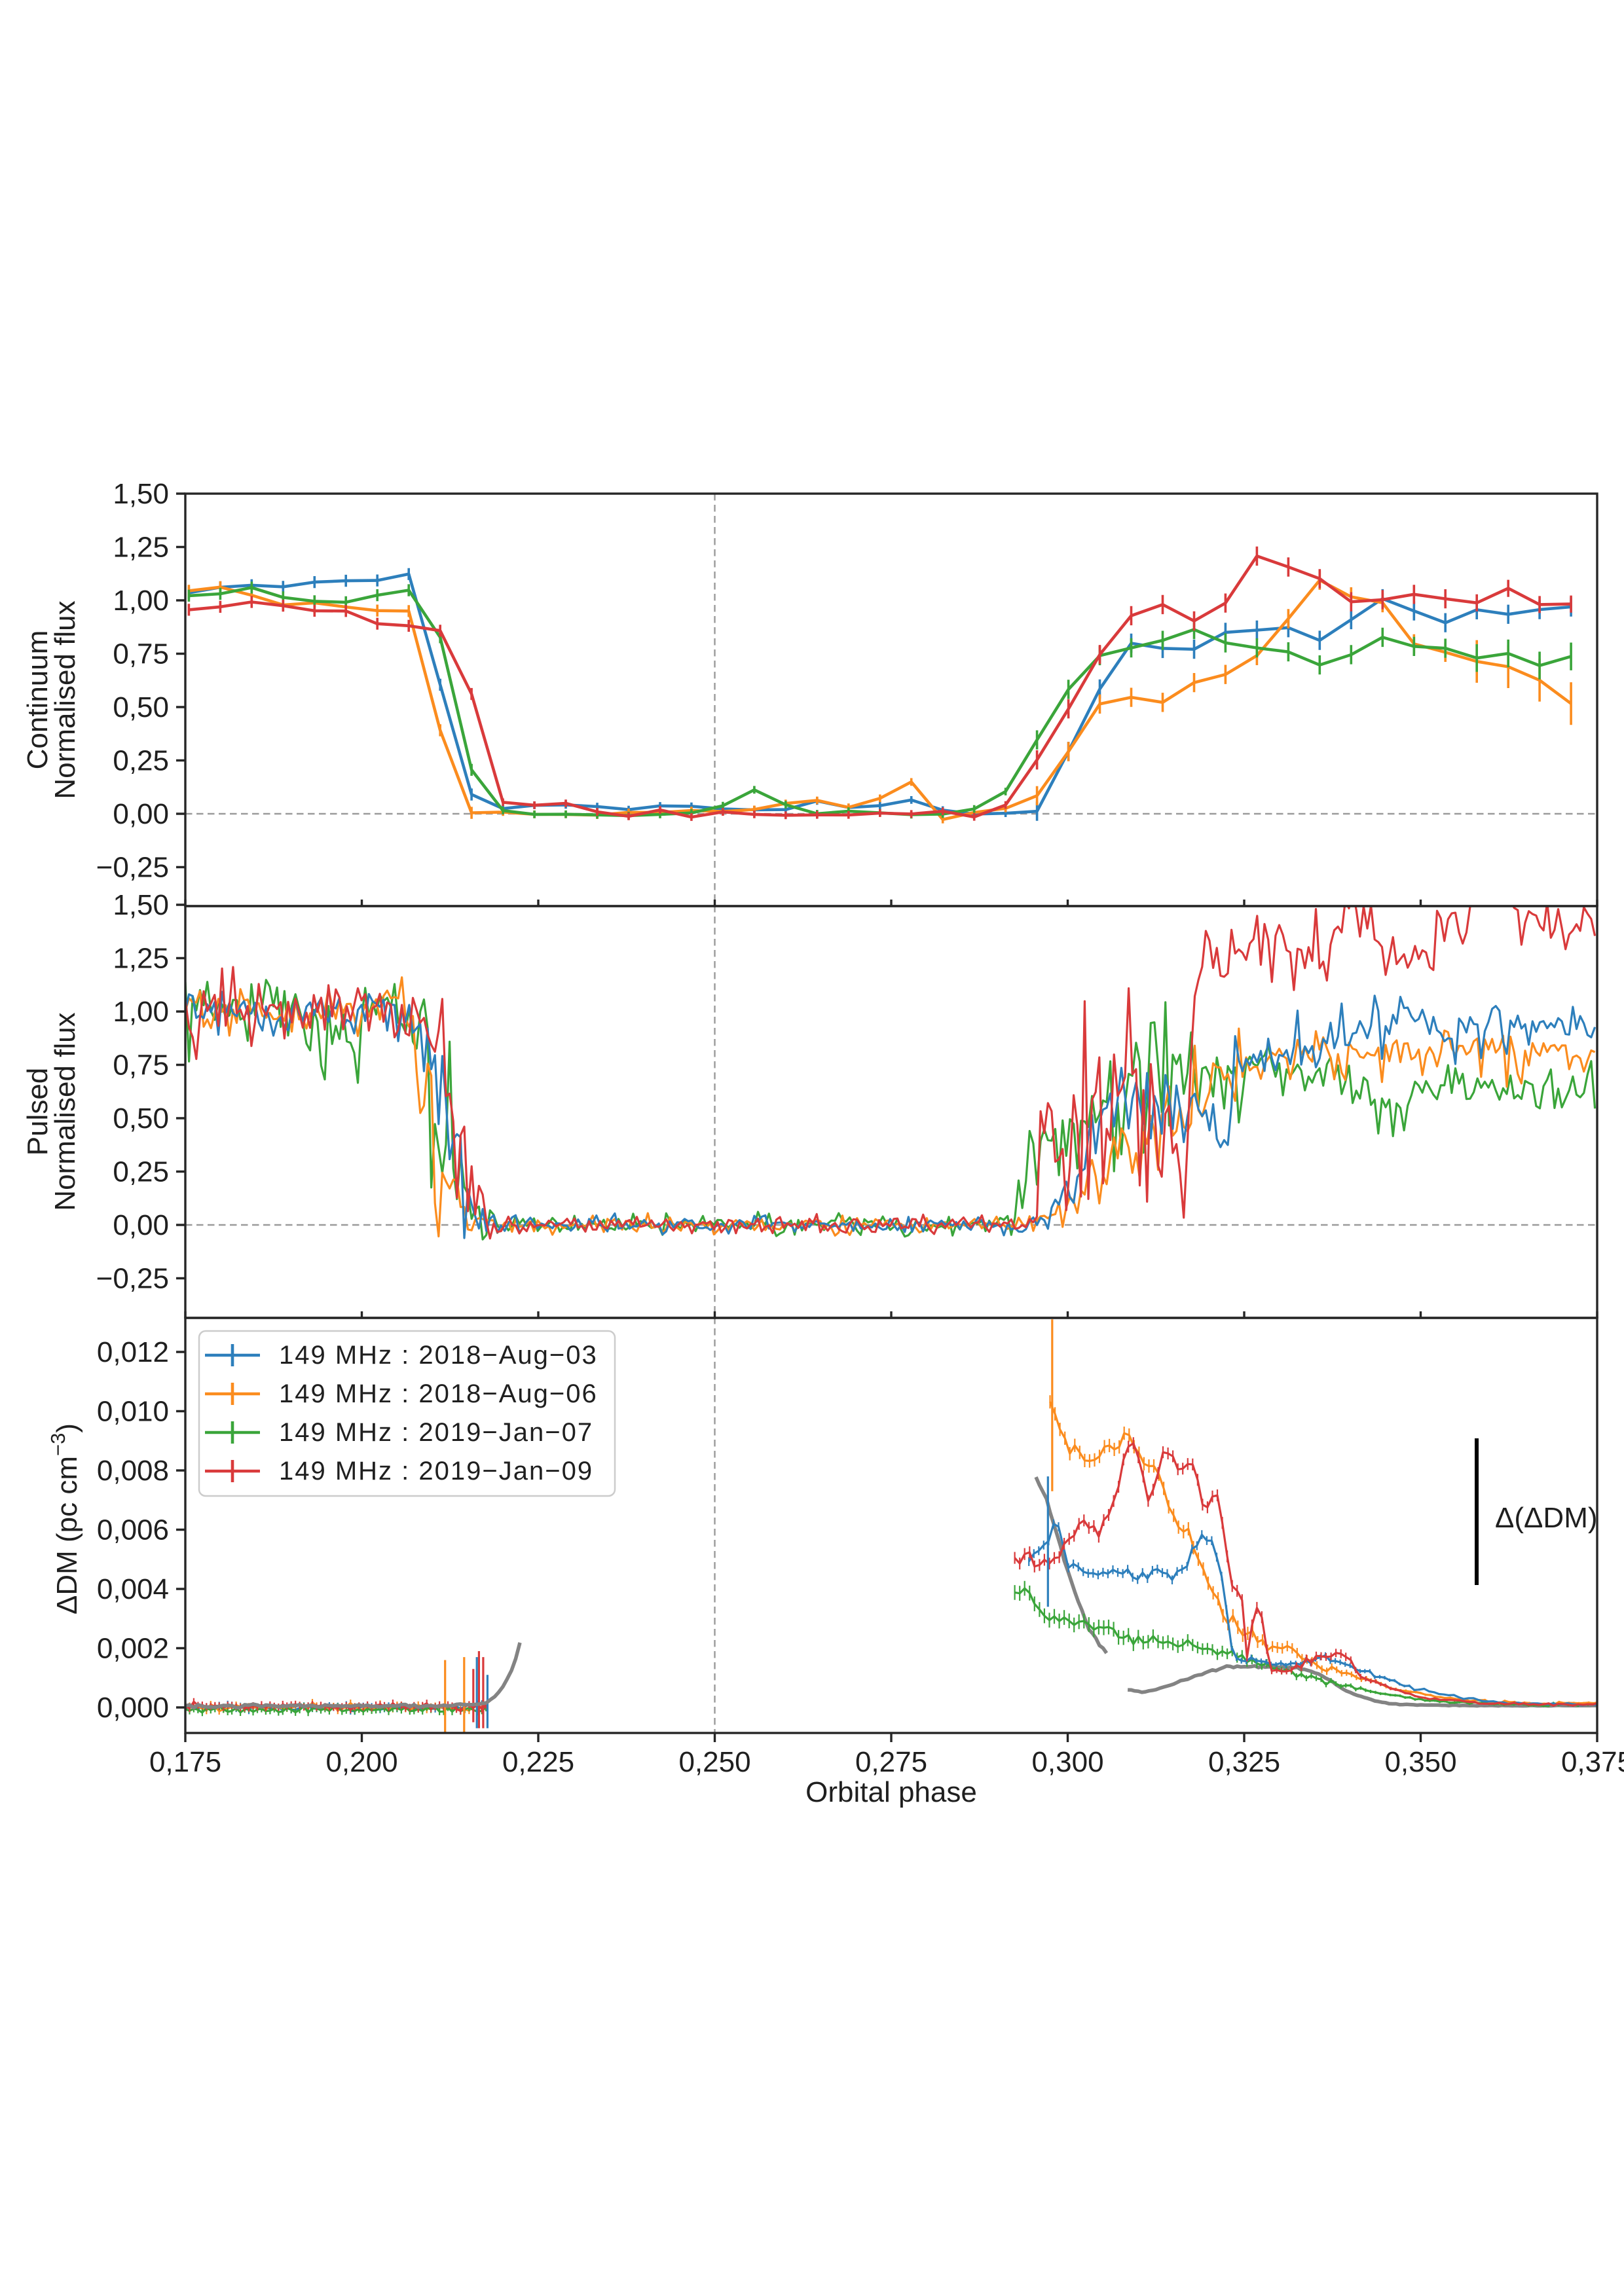 The width and height of the screenshot is (1624, 2296). Describe the element at coordinates (436, 1432) in the screenshot. I see `svg-text: 149 MHz : 2019−Jan−07` at that location.